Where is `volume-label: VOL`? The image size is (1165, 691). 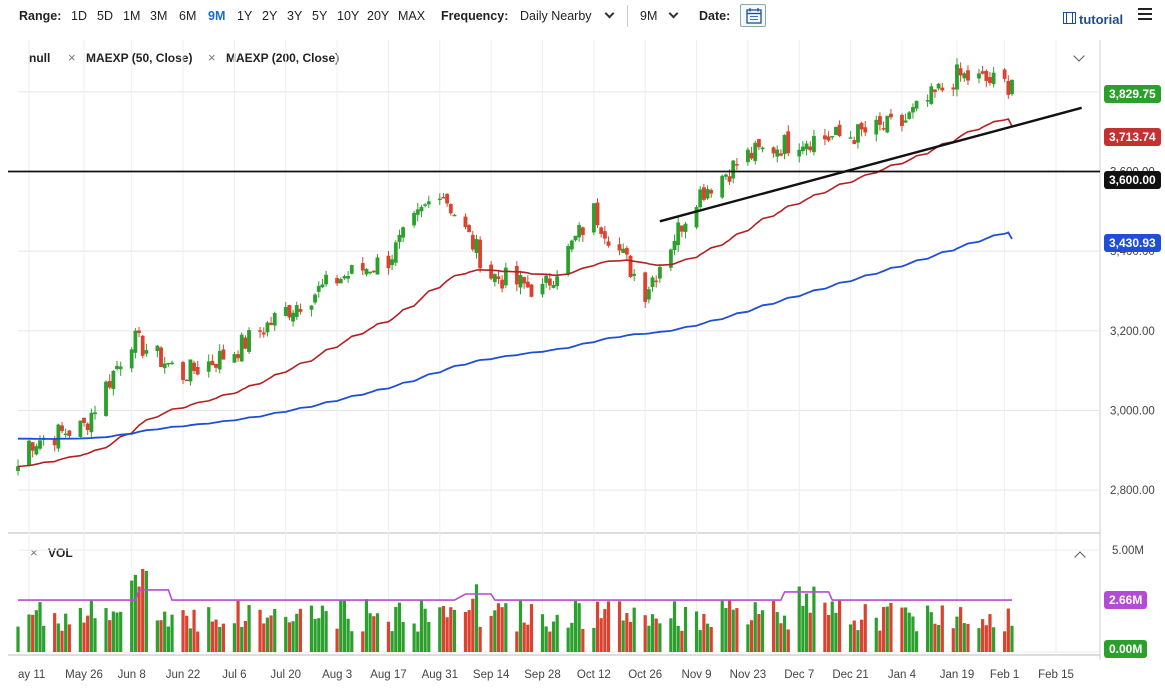 volume-label: VOL is located at coordinates (60, 553).